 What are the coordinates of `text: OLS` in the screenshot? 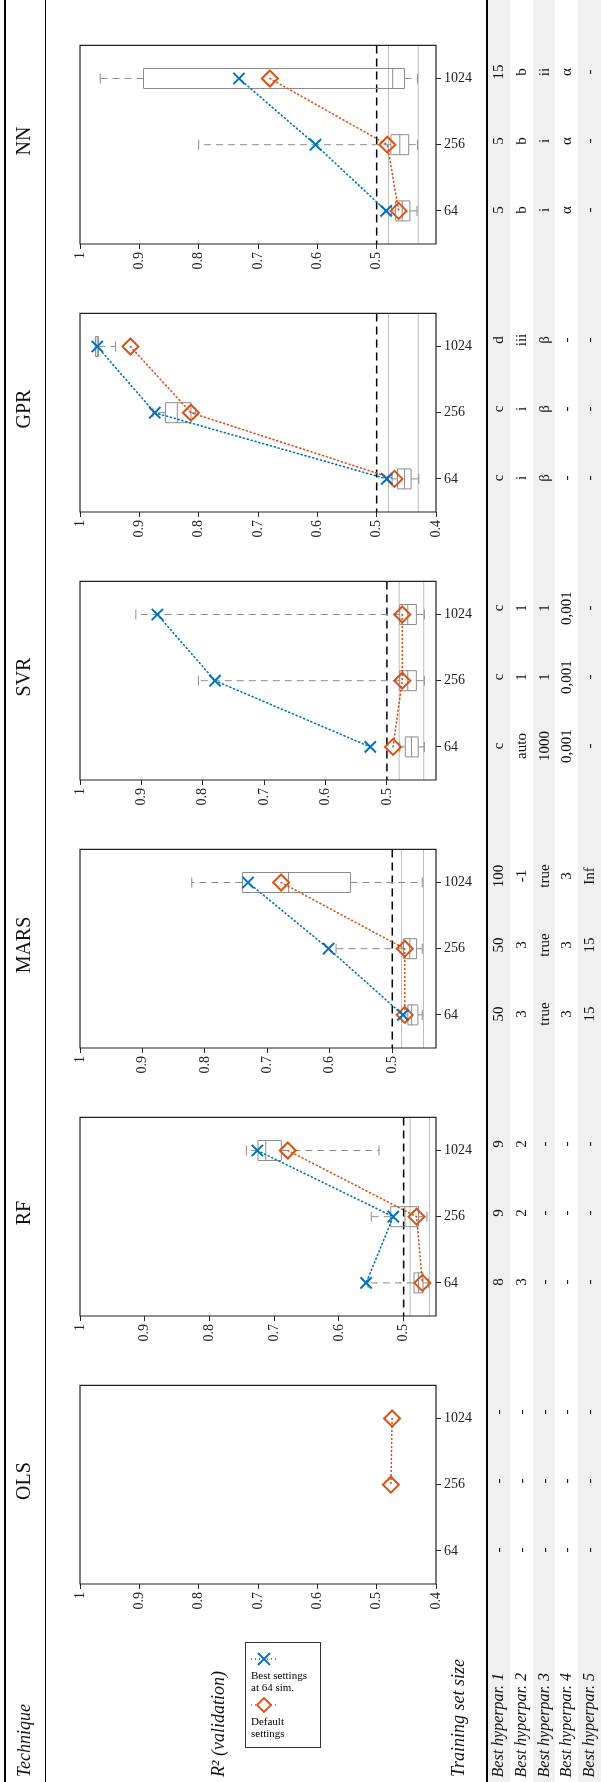 It's located at (23, 1481).